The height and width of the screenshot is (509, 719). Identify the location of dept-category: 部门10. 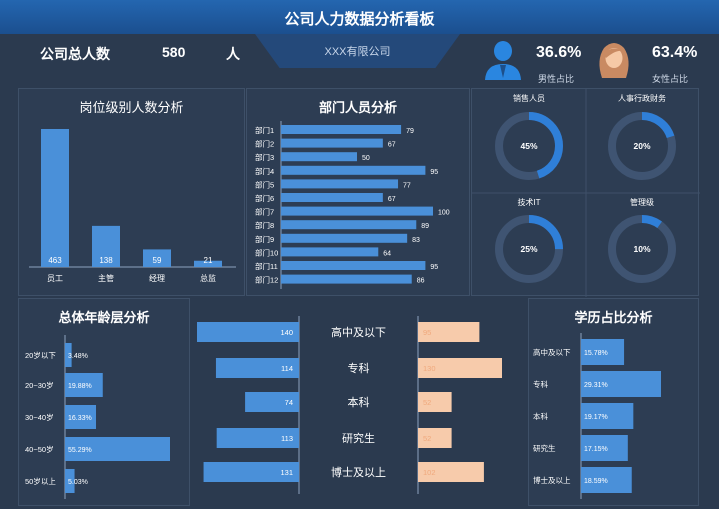
(266, 252).